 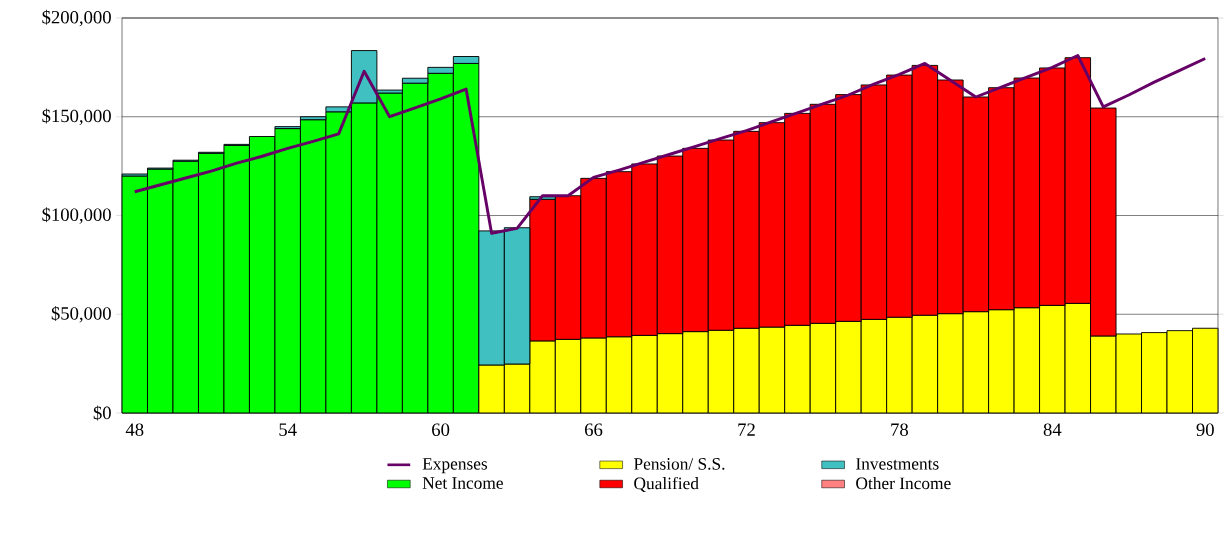 I want to click on legend-label: Expenses, so click(x=455, y=466).